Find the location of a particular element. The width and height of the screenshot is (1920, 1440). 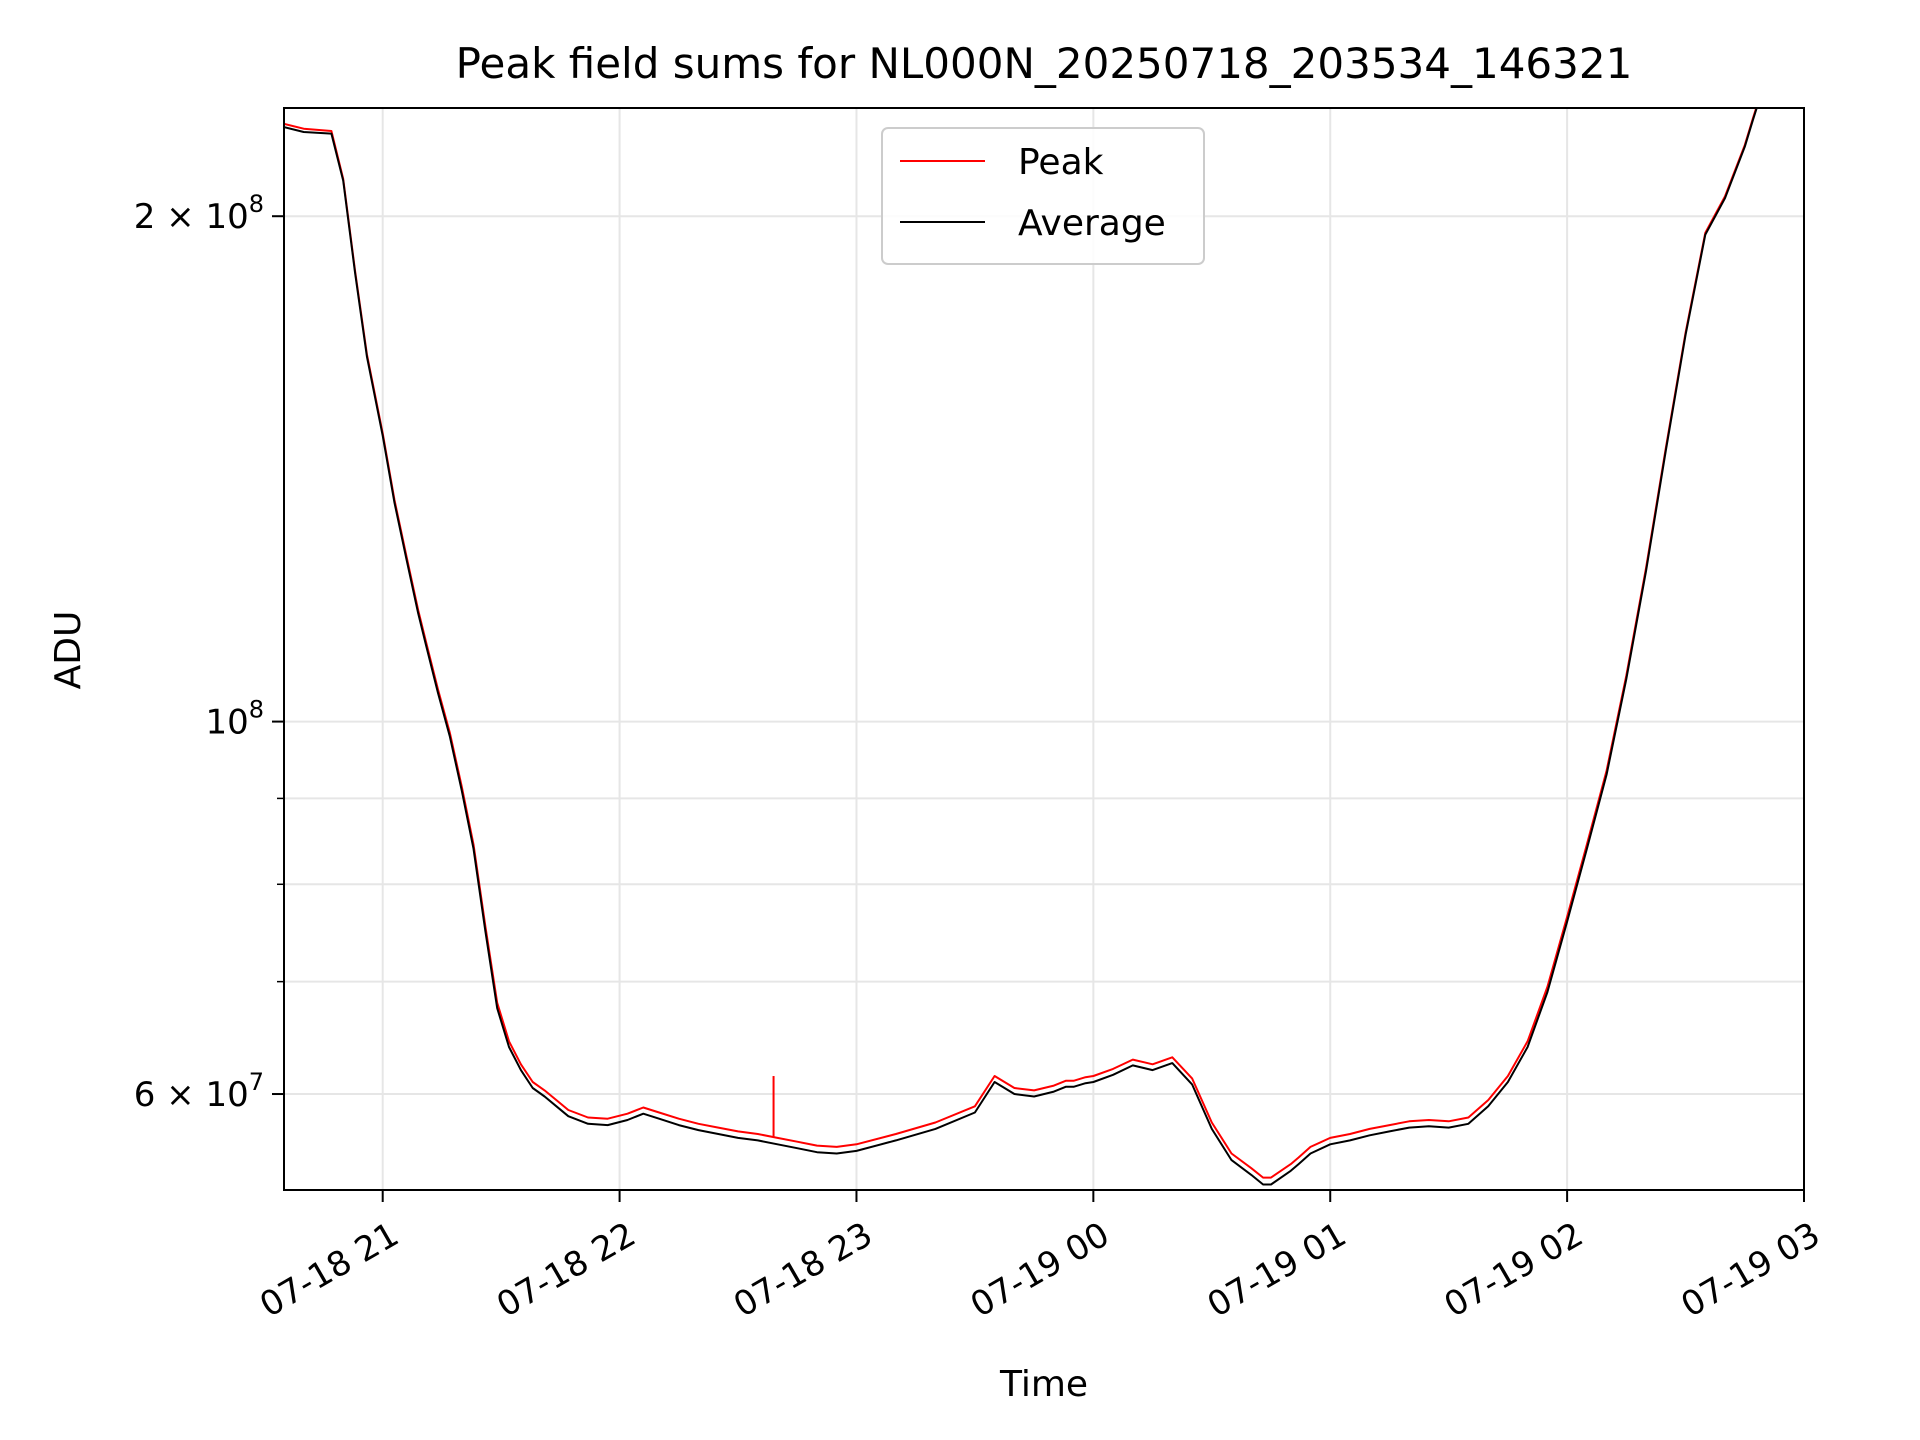

legend-label-peak: Peak is located at coordinates (1061, 162).